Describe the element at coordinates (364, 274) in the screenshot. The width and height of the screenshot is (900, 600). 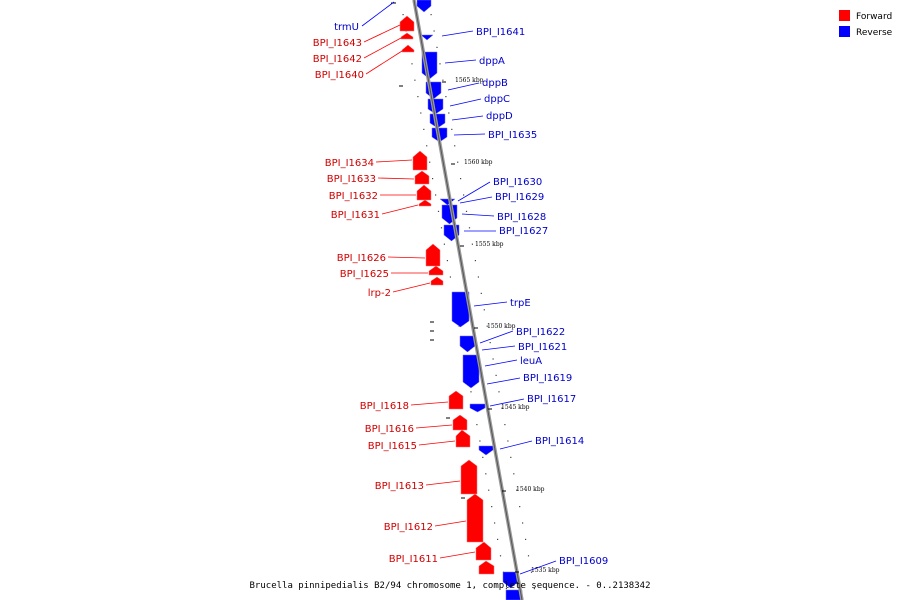
I see `gene-label: BPI_I1625` at that location.